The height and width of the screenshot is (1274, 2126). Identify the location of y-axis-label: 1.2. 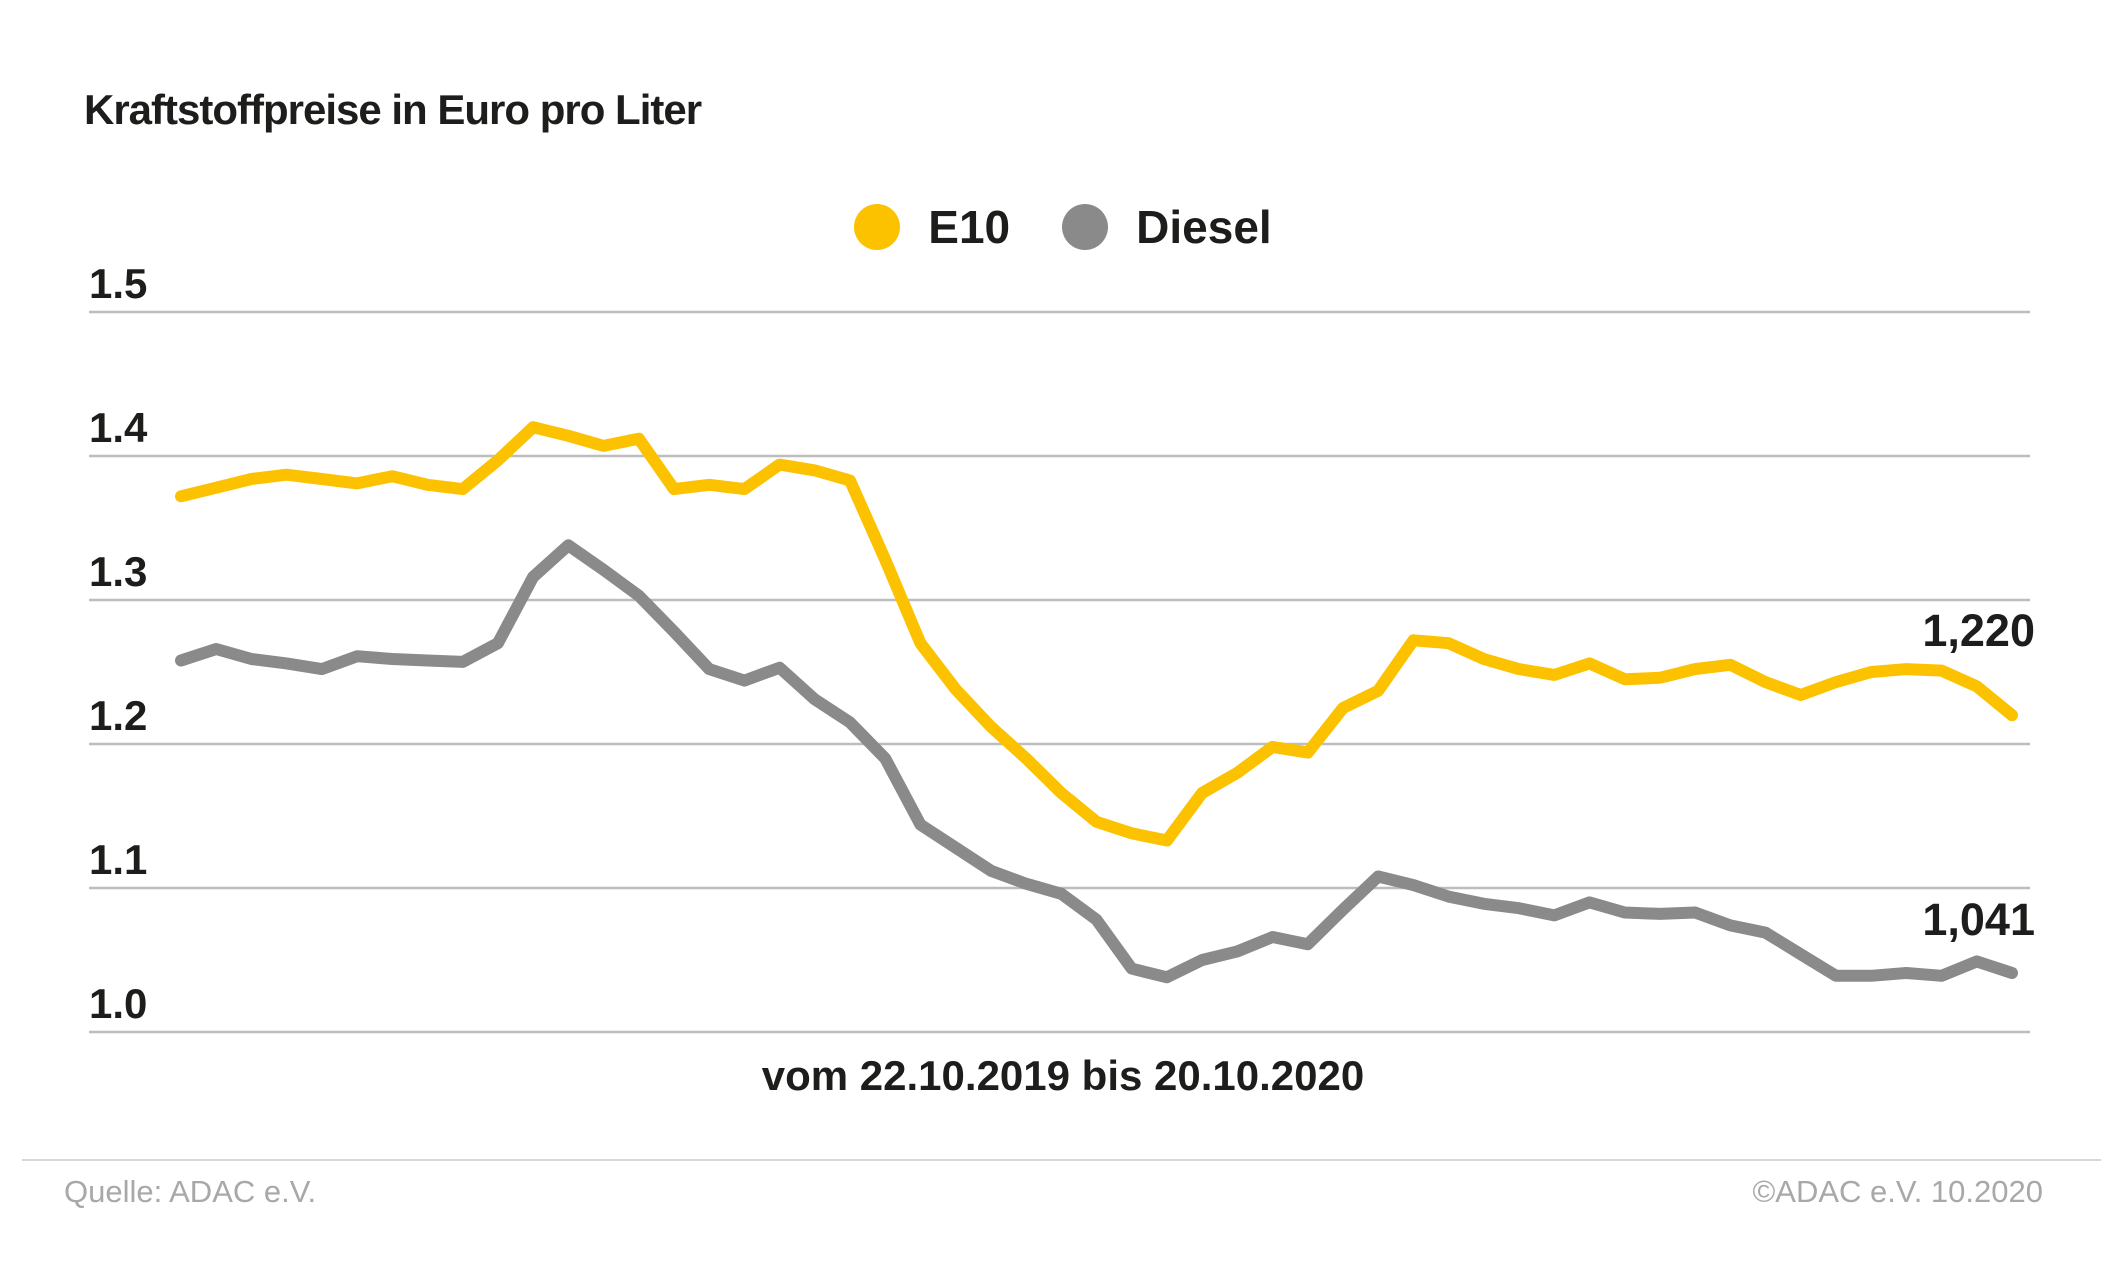
(118, 715).